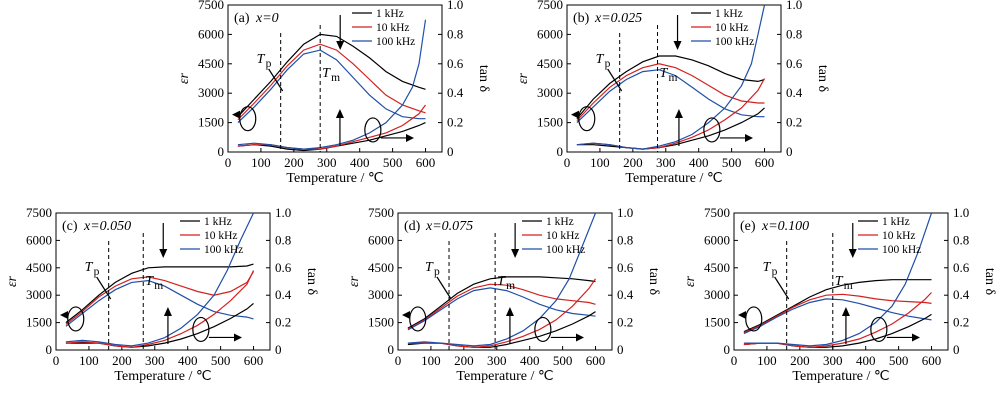  I want to click on x-tick-label: 200, so click(800, 360).